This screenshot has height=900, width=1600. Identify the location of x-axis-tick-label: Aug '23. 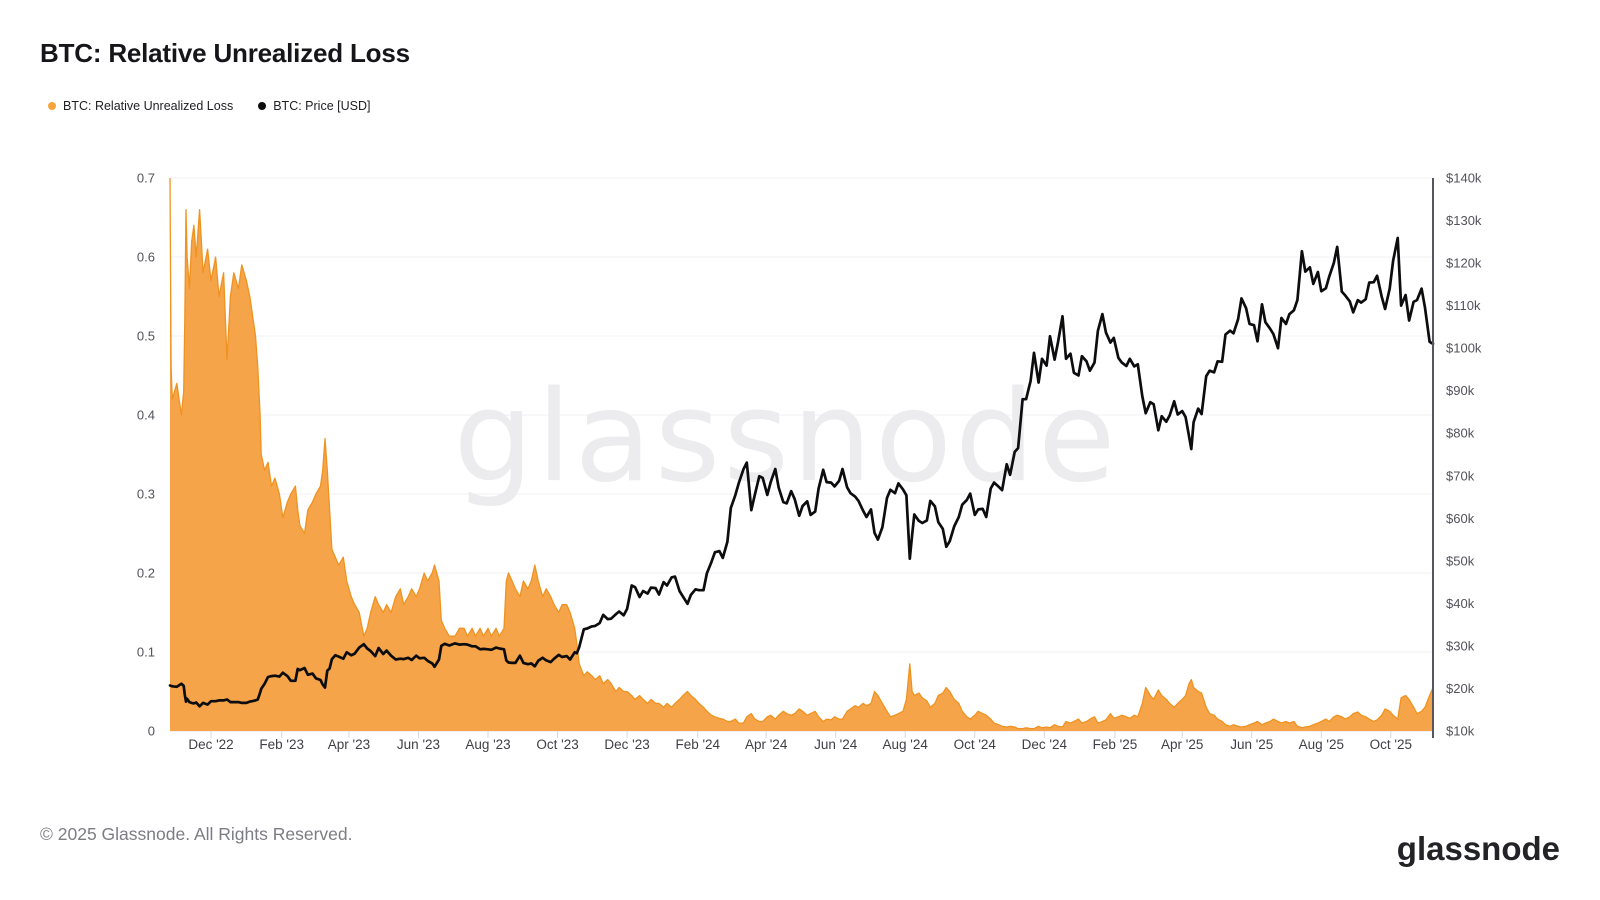
(487, 744).